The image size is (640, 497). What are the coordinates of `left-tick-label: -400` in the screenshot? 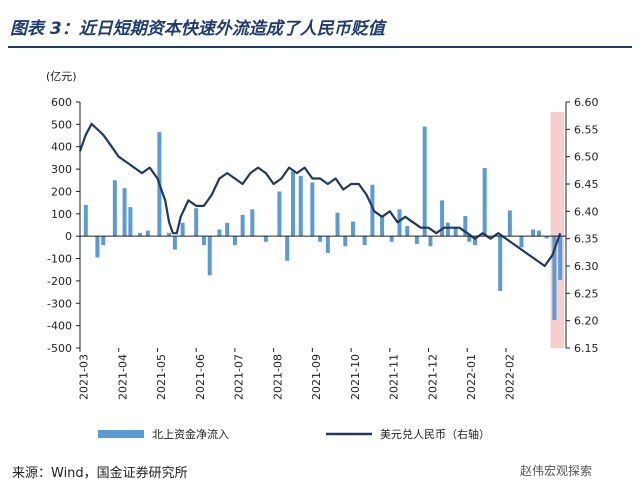 It's located at (59, 326).